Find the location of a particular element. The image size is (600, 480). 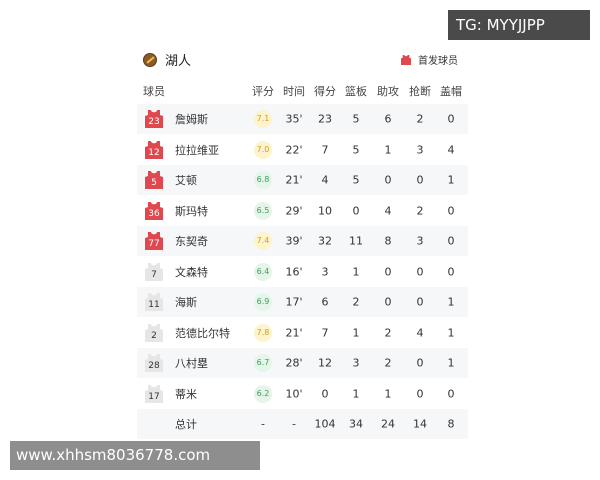

player-name: 八村塁 is located at coordinates (191, 363).